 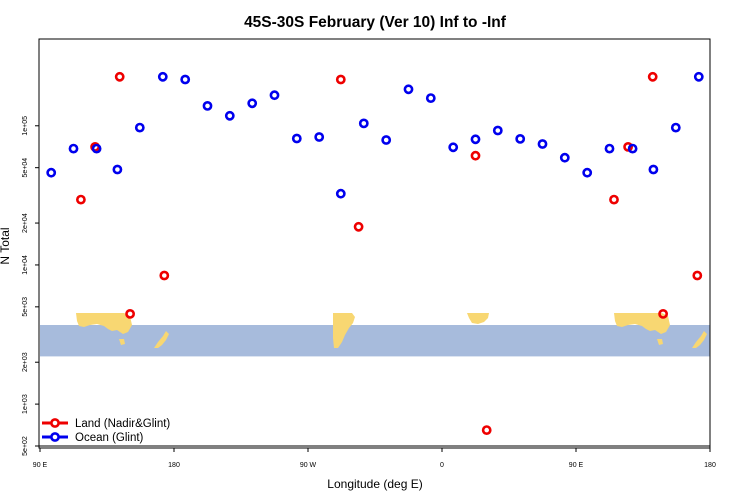 What do you see at coordinates (308, 465) in the screenshot?
I see `x-tick-label-2: 90 W` at bounding box center [308, 465].